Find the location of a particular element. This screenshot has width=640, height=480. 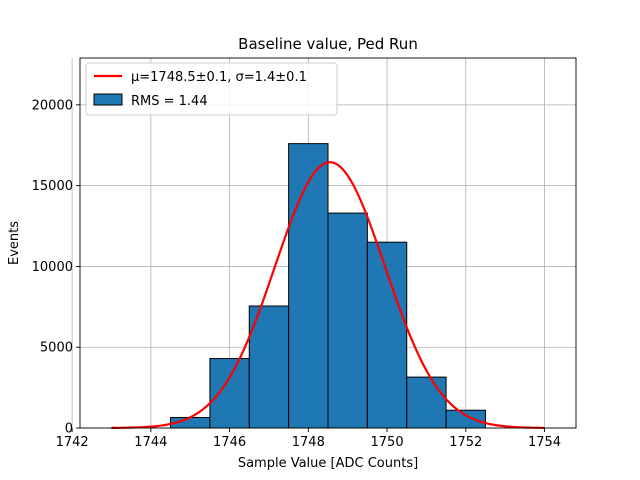

y-tick-label: 10000 is located at coordinates (52, 267).